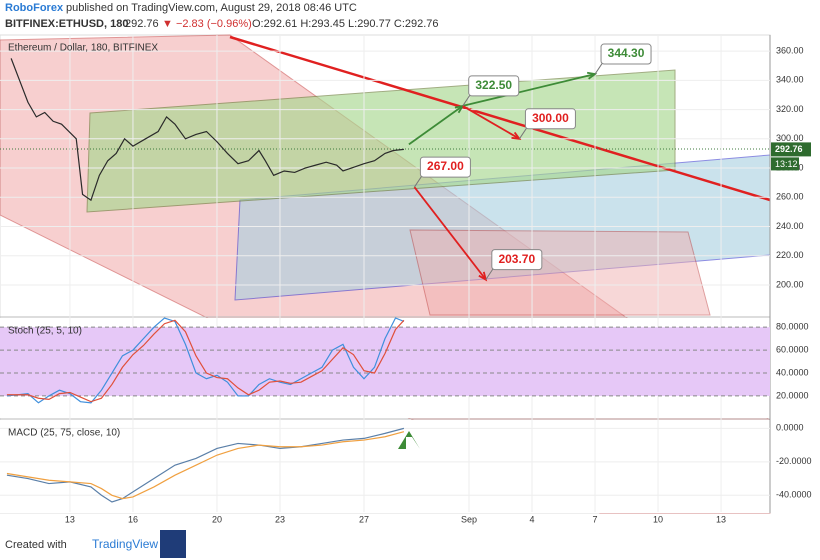  Describe the element at coordinates (469, 519) in the screenshot. I see `x-tick-label: Sep` at that location.